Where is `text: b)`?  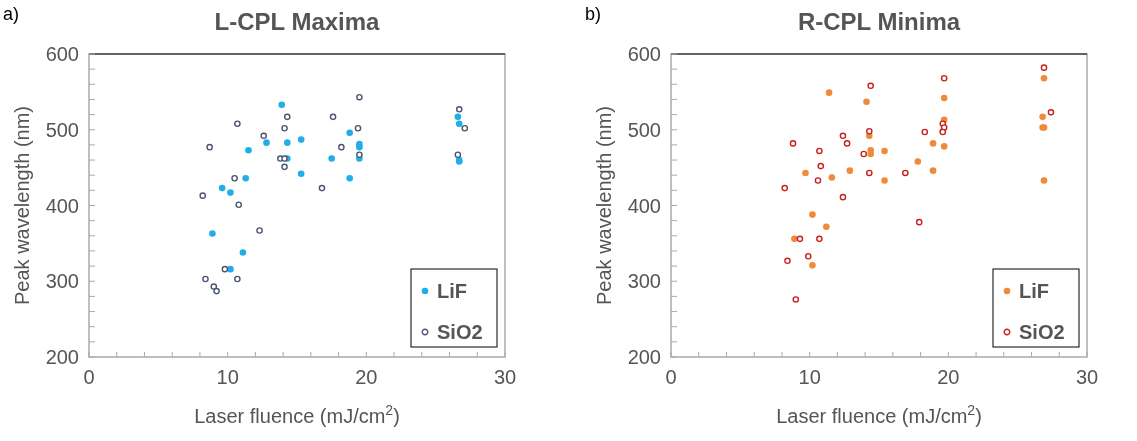
text: b) is located at coordinates (593, 14).